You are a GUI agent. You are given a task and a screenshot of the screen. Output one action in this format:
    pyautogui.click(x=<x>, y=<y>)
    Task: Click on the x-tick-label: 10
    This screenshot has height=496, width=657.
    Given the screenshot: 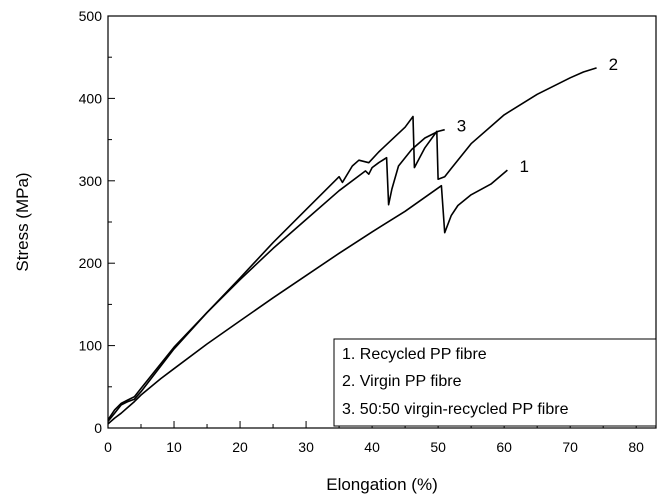 What is the action you would take?
    pyautogui.click(x=174, y=447)
    